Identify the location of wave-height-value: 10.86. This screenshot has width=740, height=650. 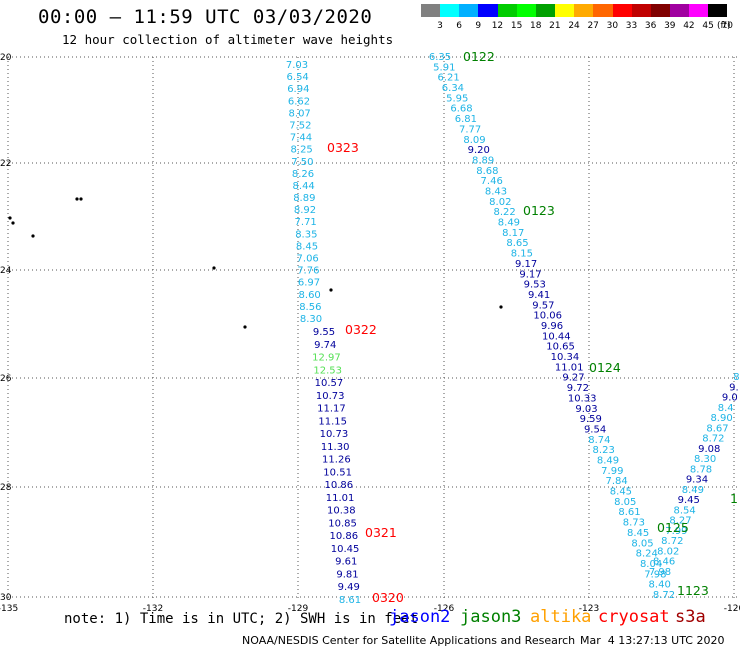
(339, 485).